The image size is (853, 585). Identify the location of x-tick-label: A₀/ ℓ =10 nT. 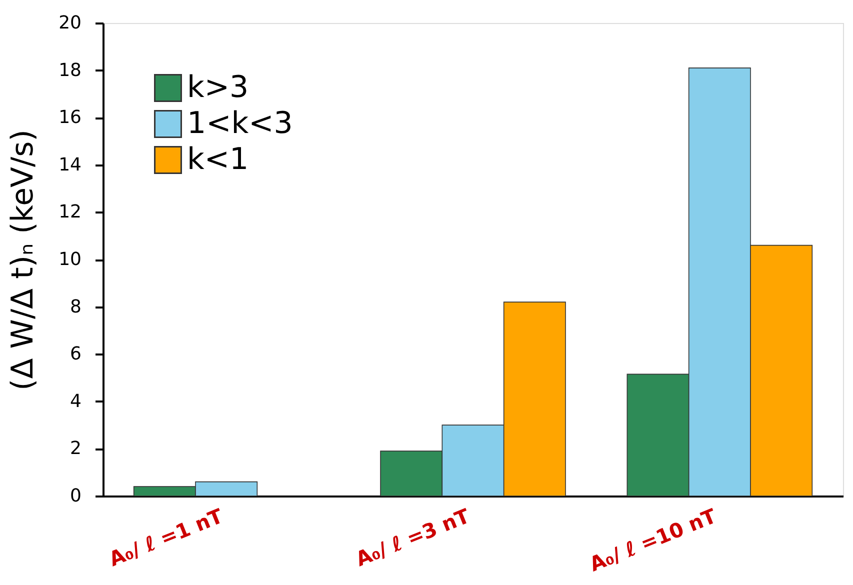
(653, 540).